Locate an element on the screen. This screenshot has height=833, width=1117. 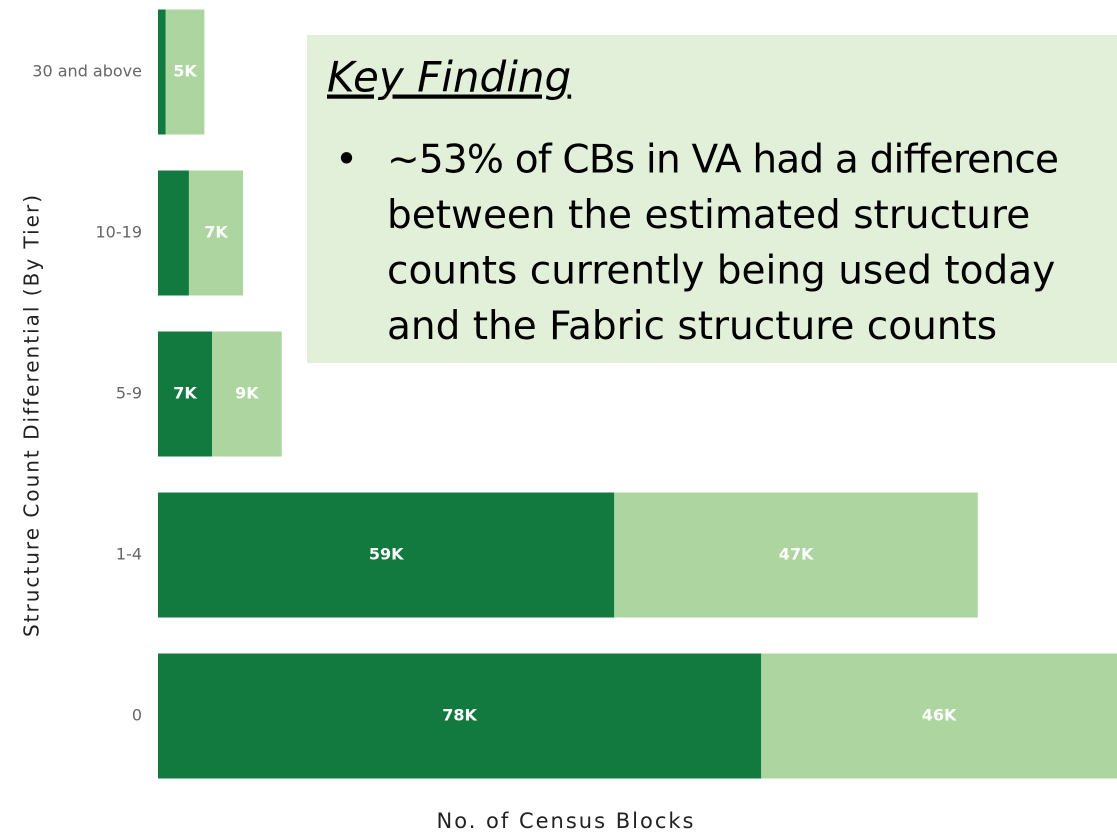
y-tick-label: 1-4 is located at coordinates (129, 554).